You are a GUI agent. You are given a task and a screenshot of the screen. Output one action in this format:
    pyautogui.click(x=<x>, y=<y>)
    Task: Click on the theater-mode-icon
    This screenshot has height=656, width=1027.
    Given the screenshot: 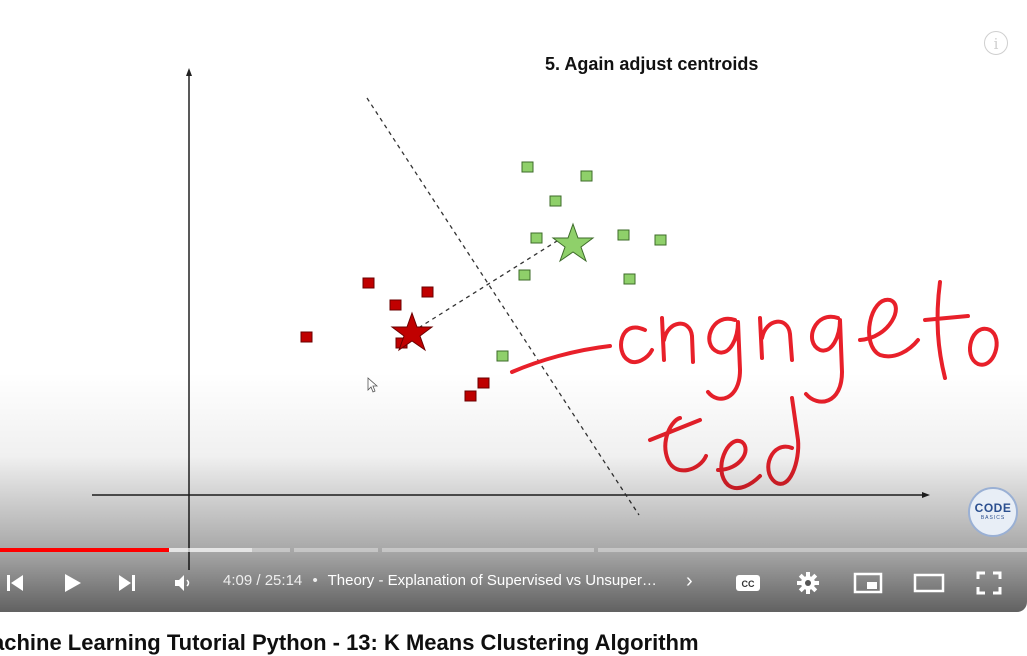 What is the action you would take?
    pyautogui.click(x=929, y=583)
    